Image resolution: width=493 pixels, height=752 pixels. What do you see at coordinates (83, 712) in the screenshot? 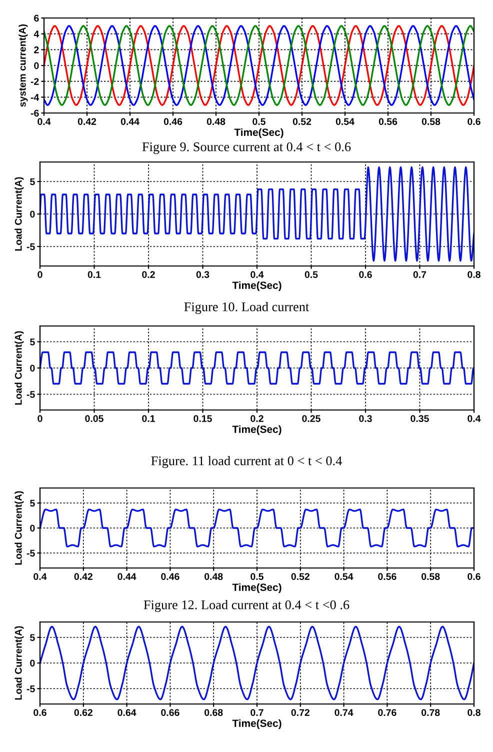
I see `x-tick-label: 0.62` at bounding box center [83, 712].